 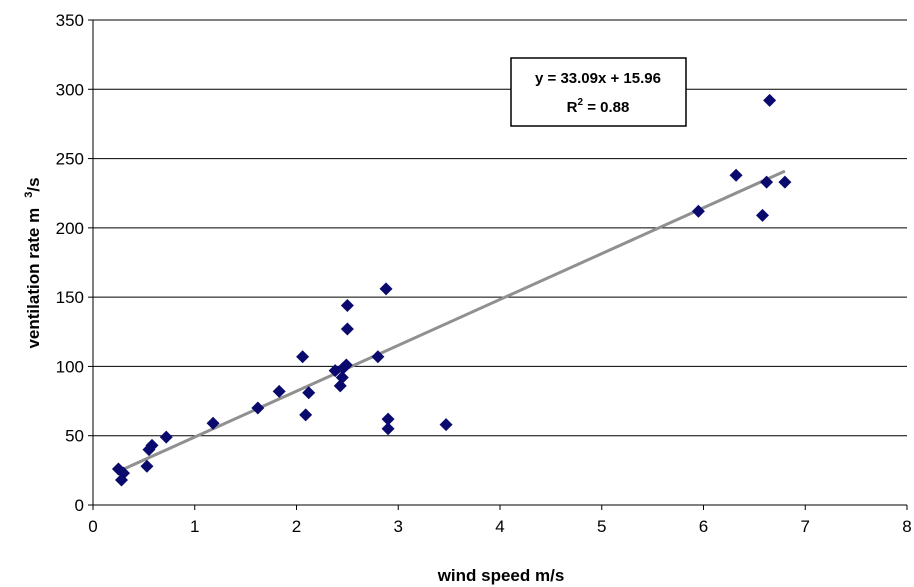 I want to click on x-tick-labels: 0 1 2 3 4 5 6 7 8, so click(x=499, y=526).